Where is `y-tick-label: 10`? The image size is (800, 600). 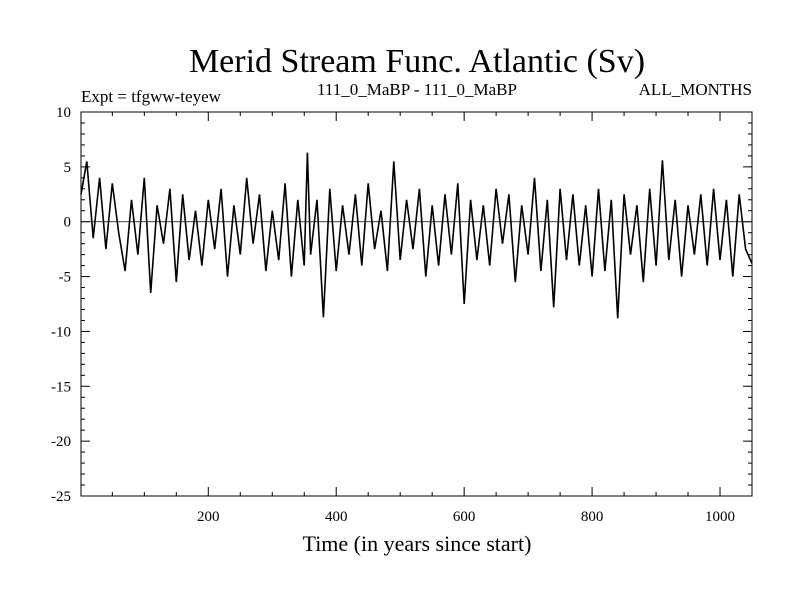
y-tick-label: 10 is located at coordinates (63, 113).